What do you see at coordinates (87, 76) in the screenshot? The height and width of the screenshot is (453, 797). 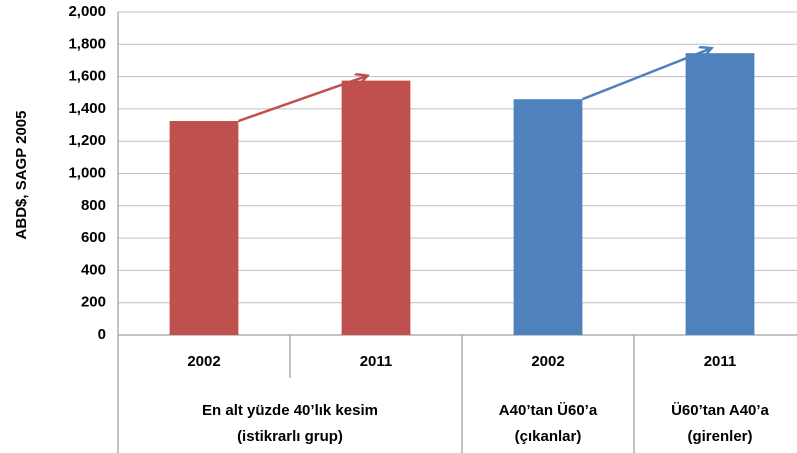 I see `y-tick-label: 1,600` at bounding box center [87, 76].